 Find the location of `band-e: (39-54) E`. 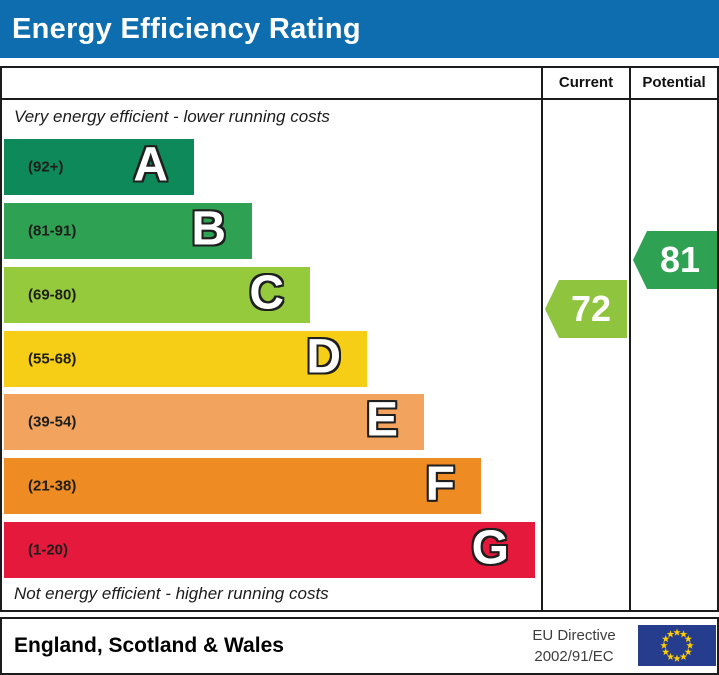

band-e: (39-54) E is located at coordinates (214, 422).